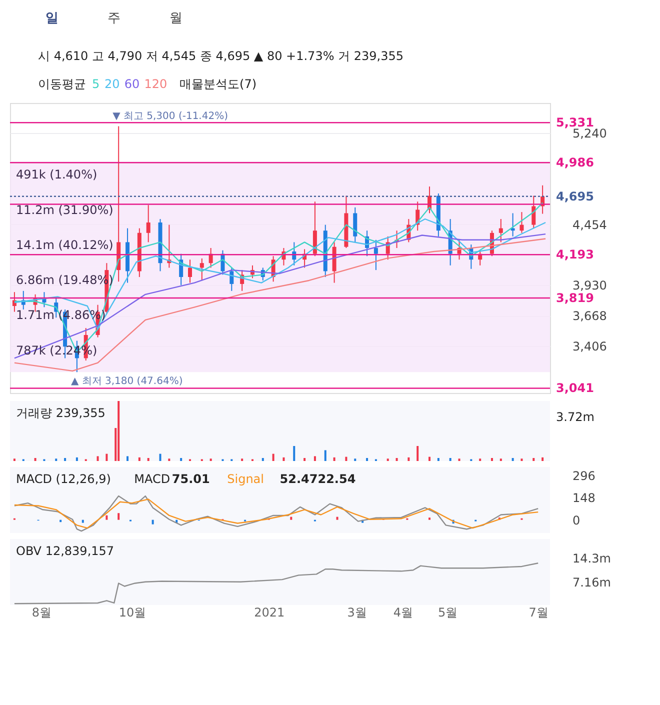  Describe the element at coordinates (448, 613) in the screenshot. I see `x-tick-label: 5월` at that location.